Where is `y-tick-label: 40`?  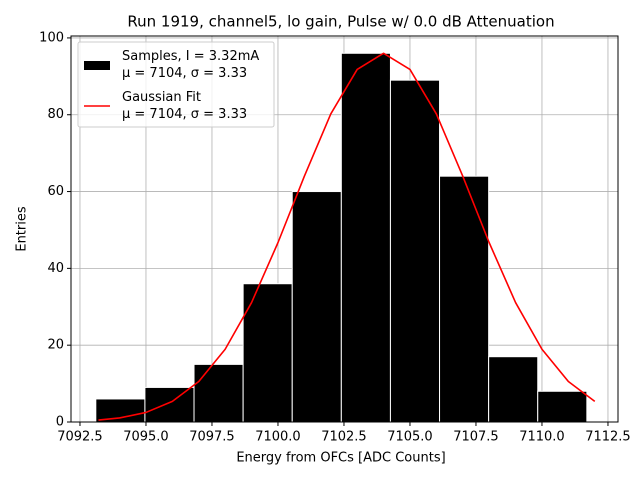 y-tick-label: 40 is located at coordinates (55, 268).